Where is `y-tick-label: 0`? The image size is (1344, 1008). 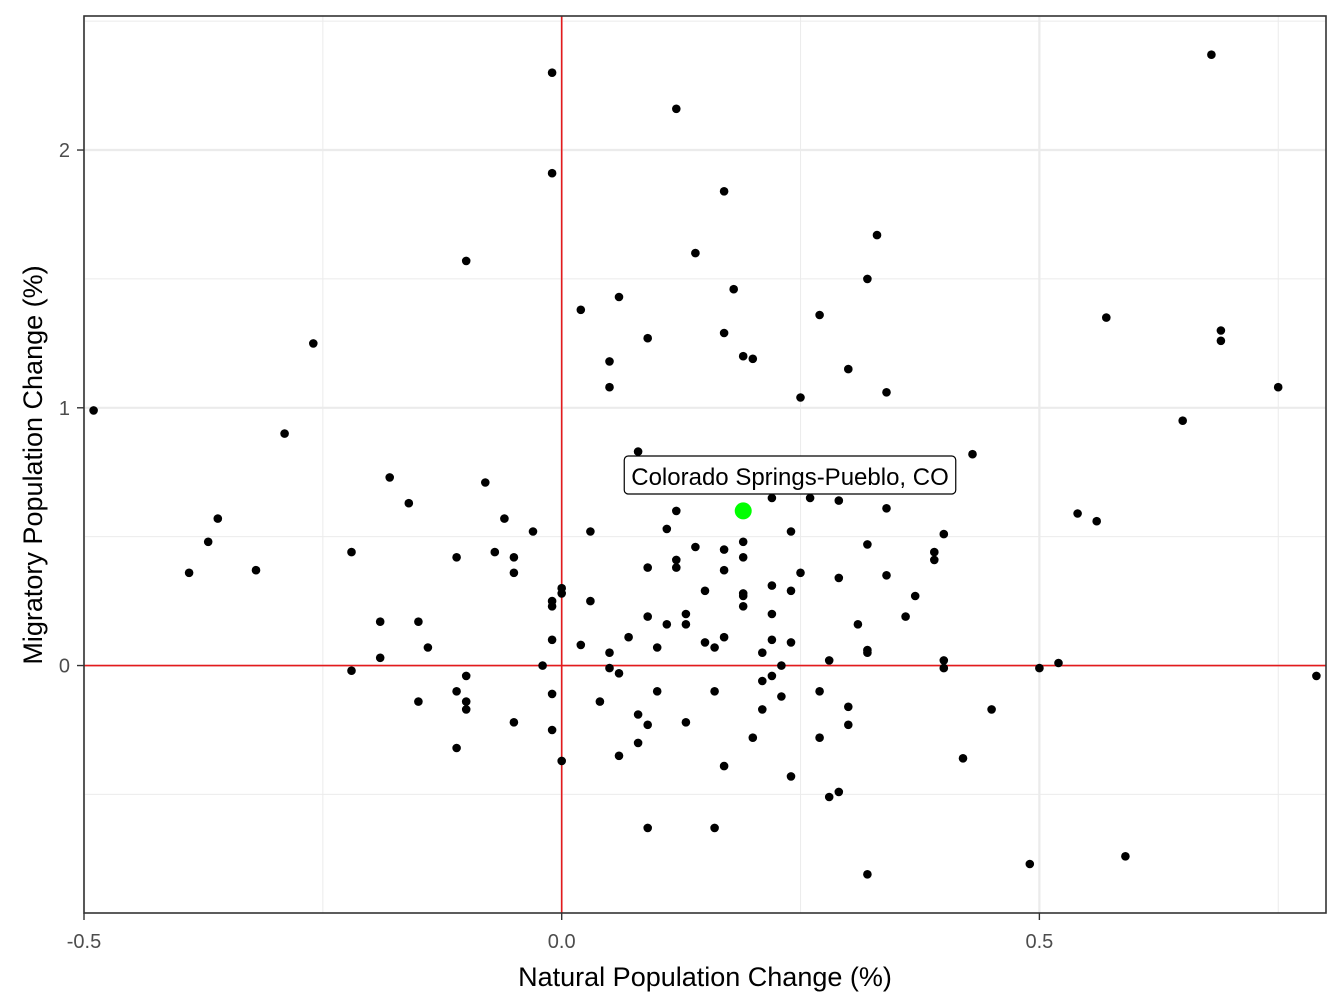
y-tick-label: 0 is located at coordinates (64, 667).